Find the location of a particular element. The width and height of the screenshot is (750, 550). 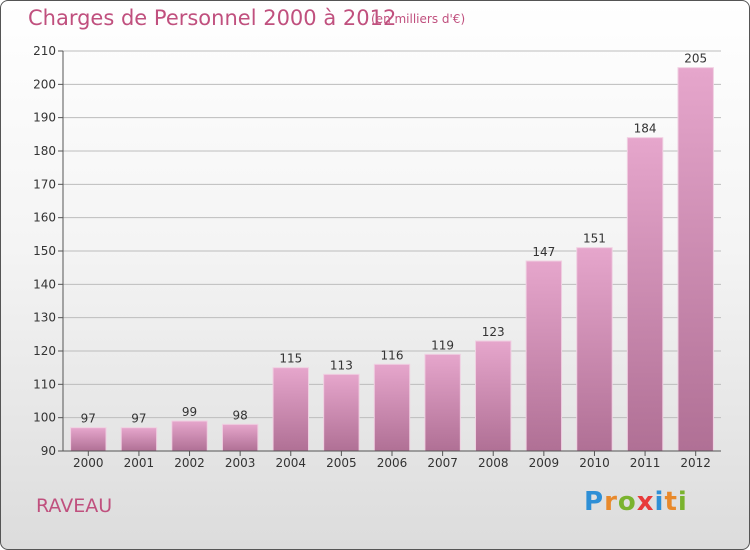

y-tick-label: 160 is located at coordinates (44, 218).